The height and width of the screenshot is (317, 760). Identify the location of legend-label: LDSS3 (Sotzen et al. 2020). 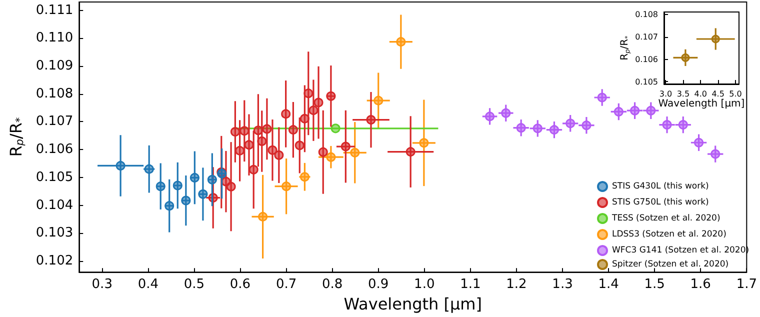
(669, 235).